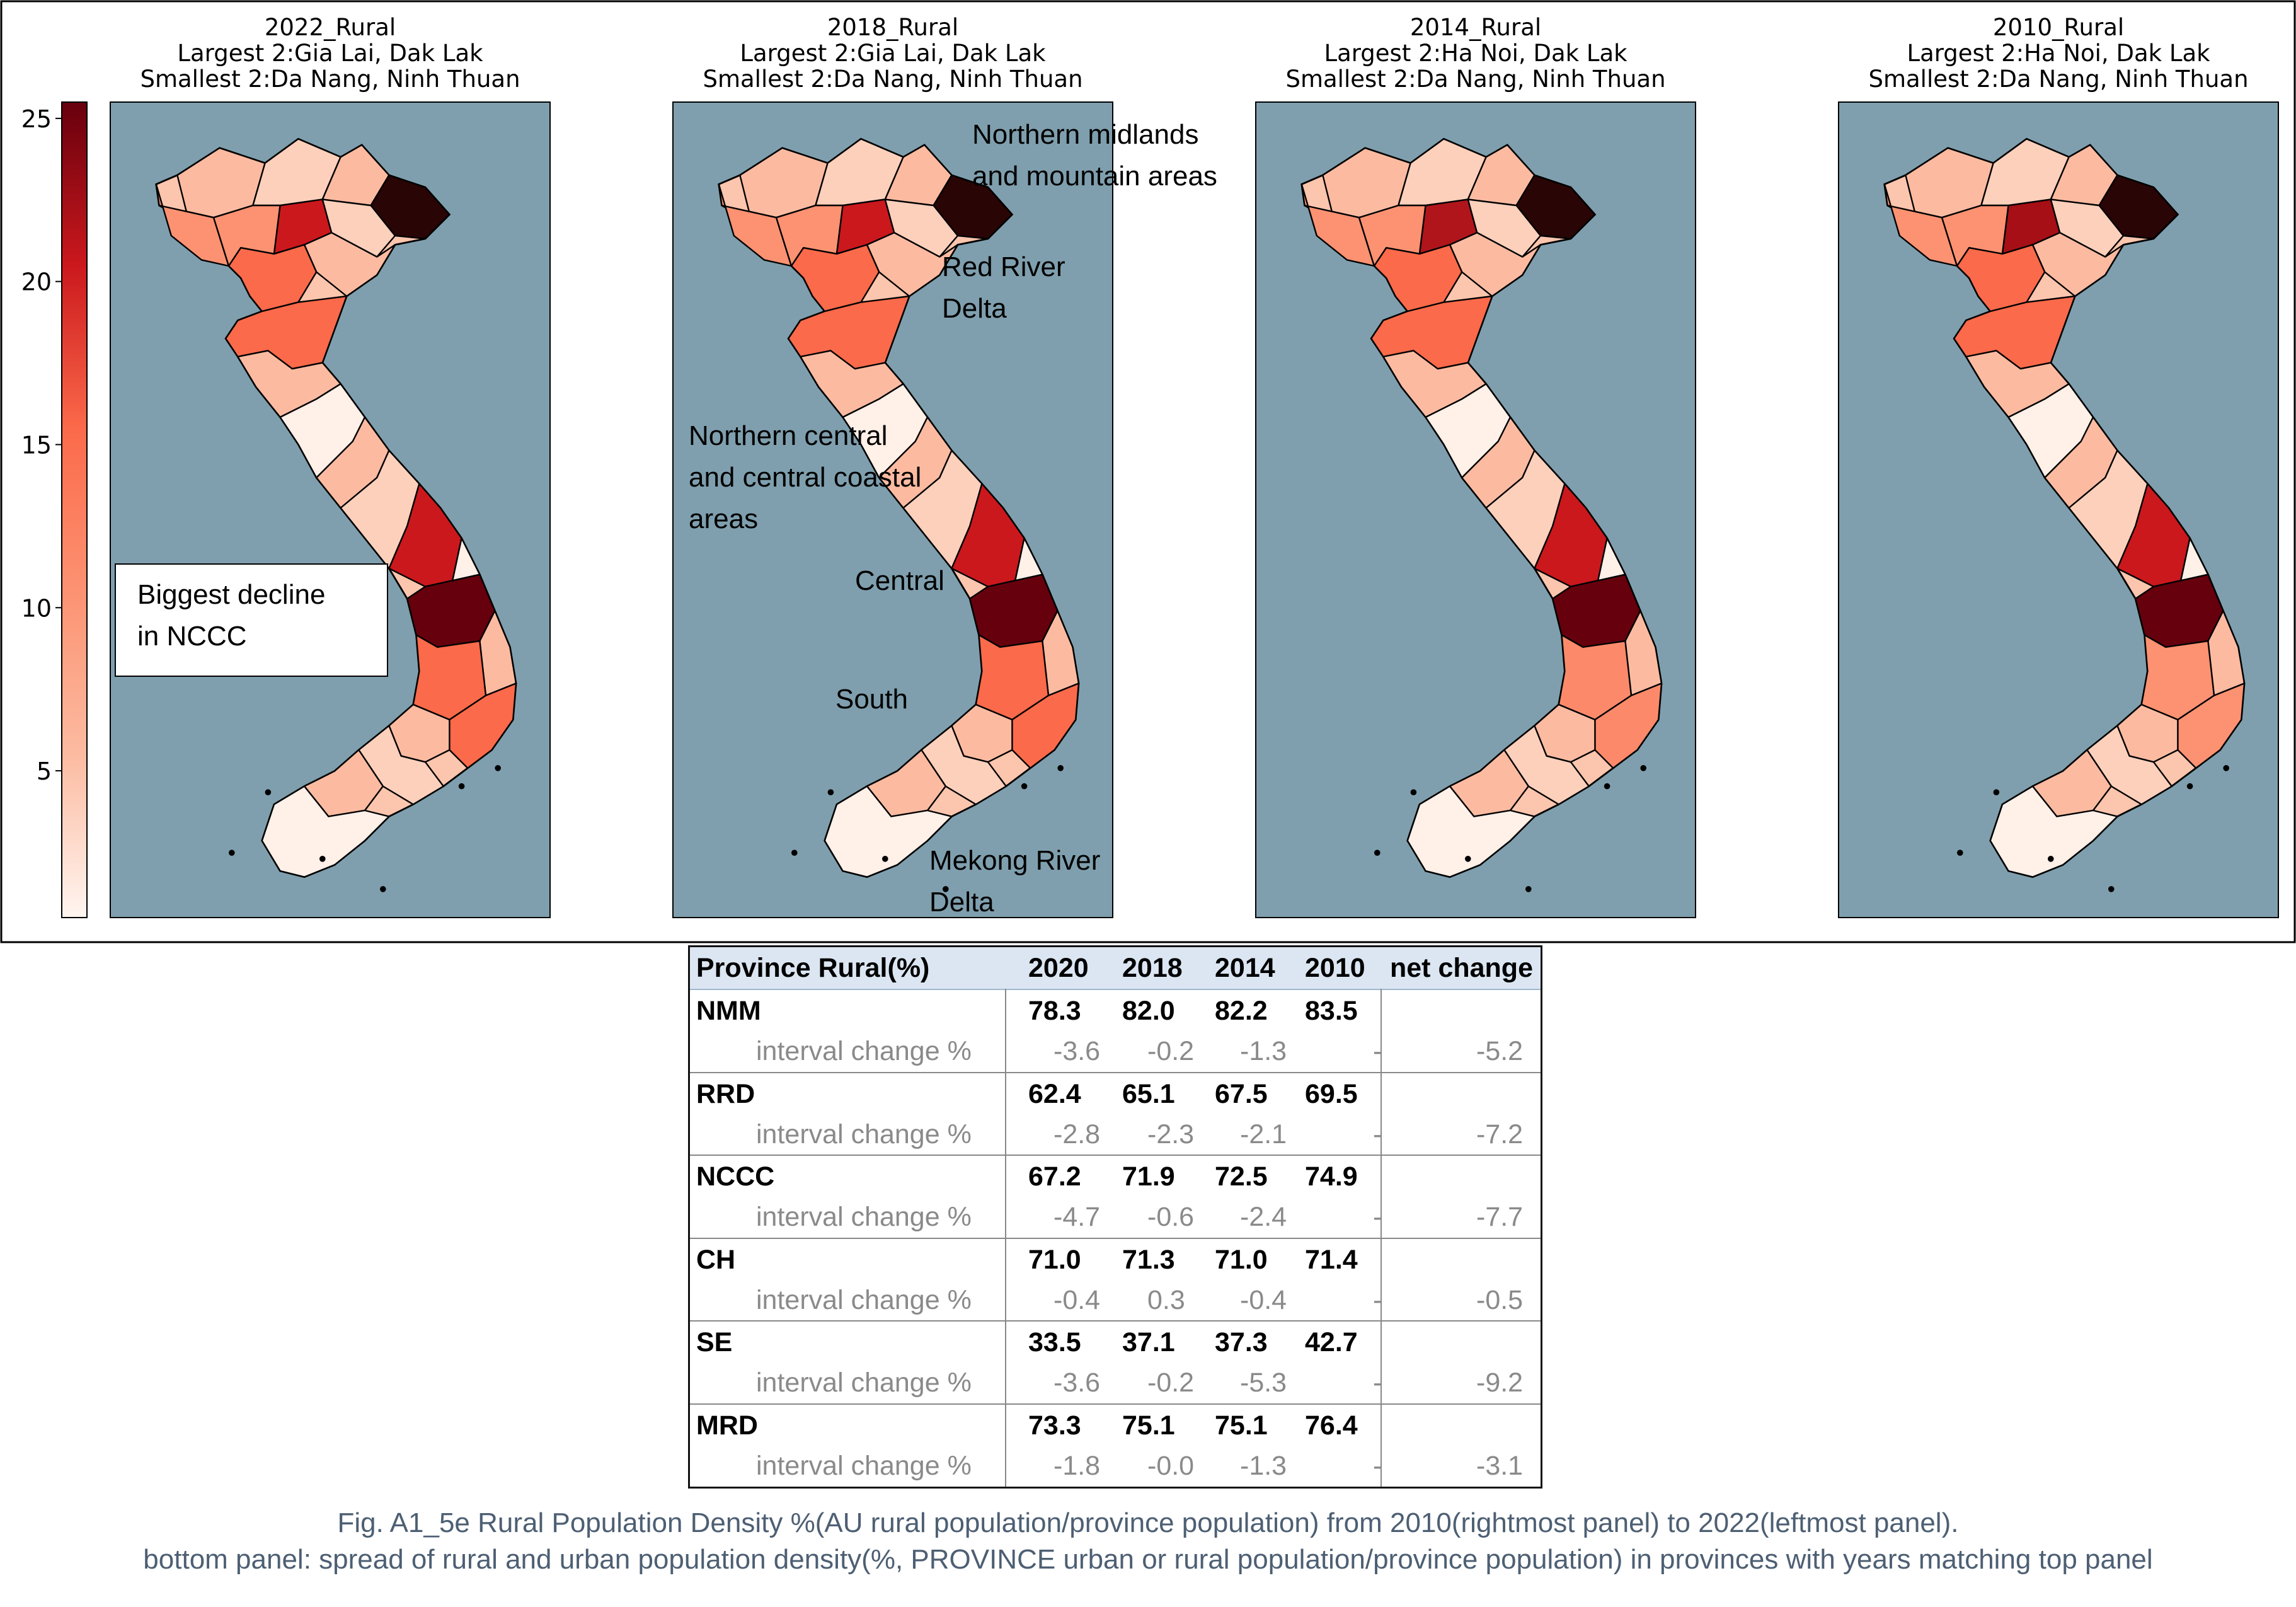 This screenshot has width=2296, height=1607. What do you see at coordinates (805, 478) in the screenshot?
I see `label-nccc-2: and central coastal` at bounding box center [805, 478].